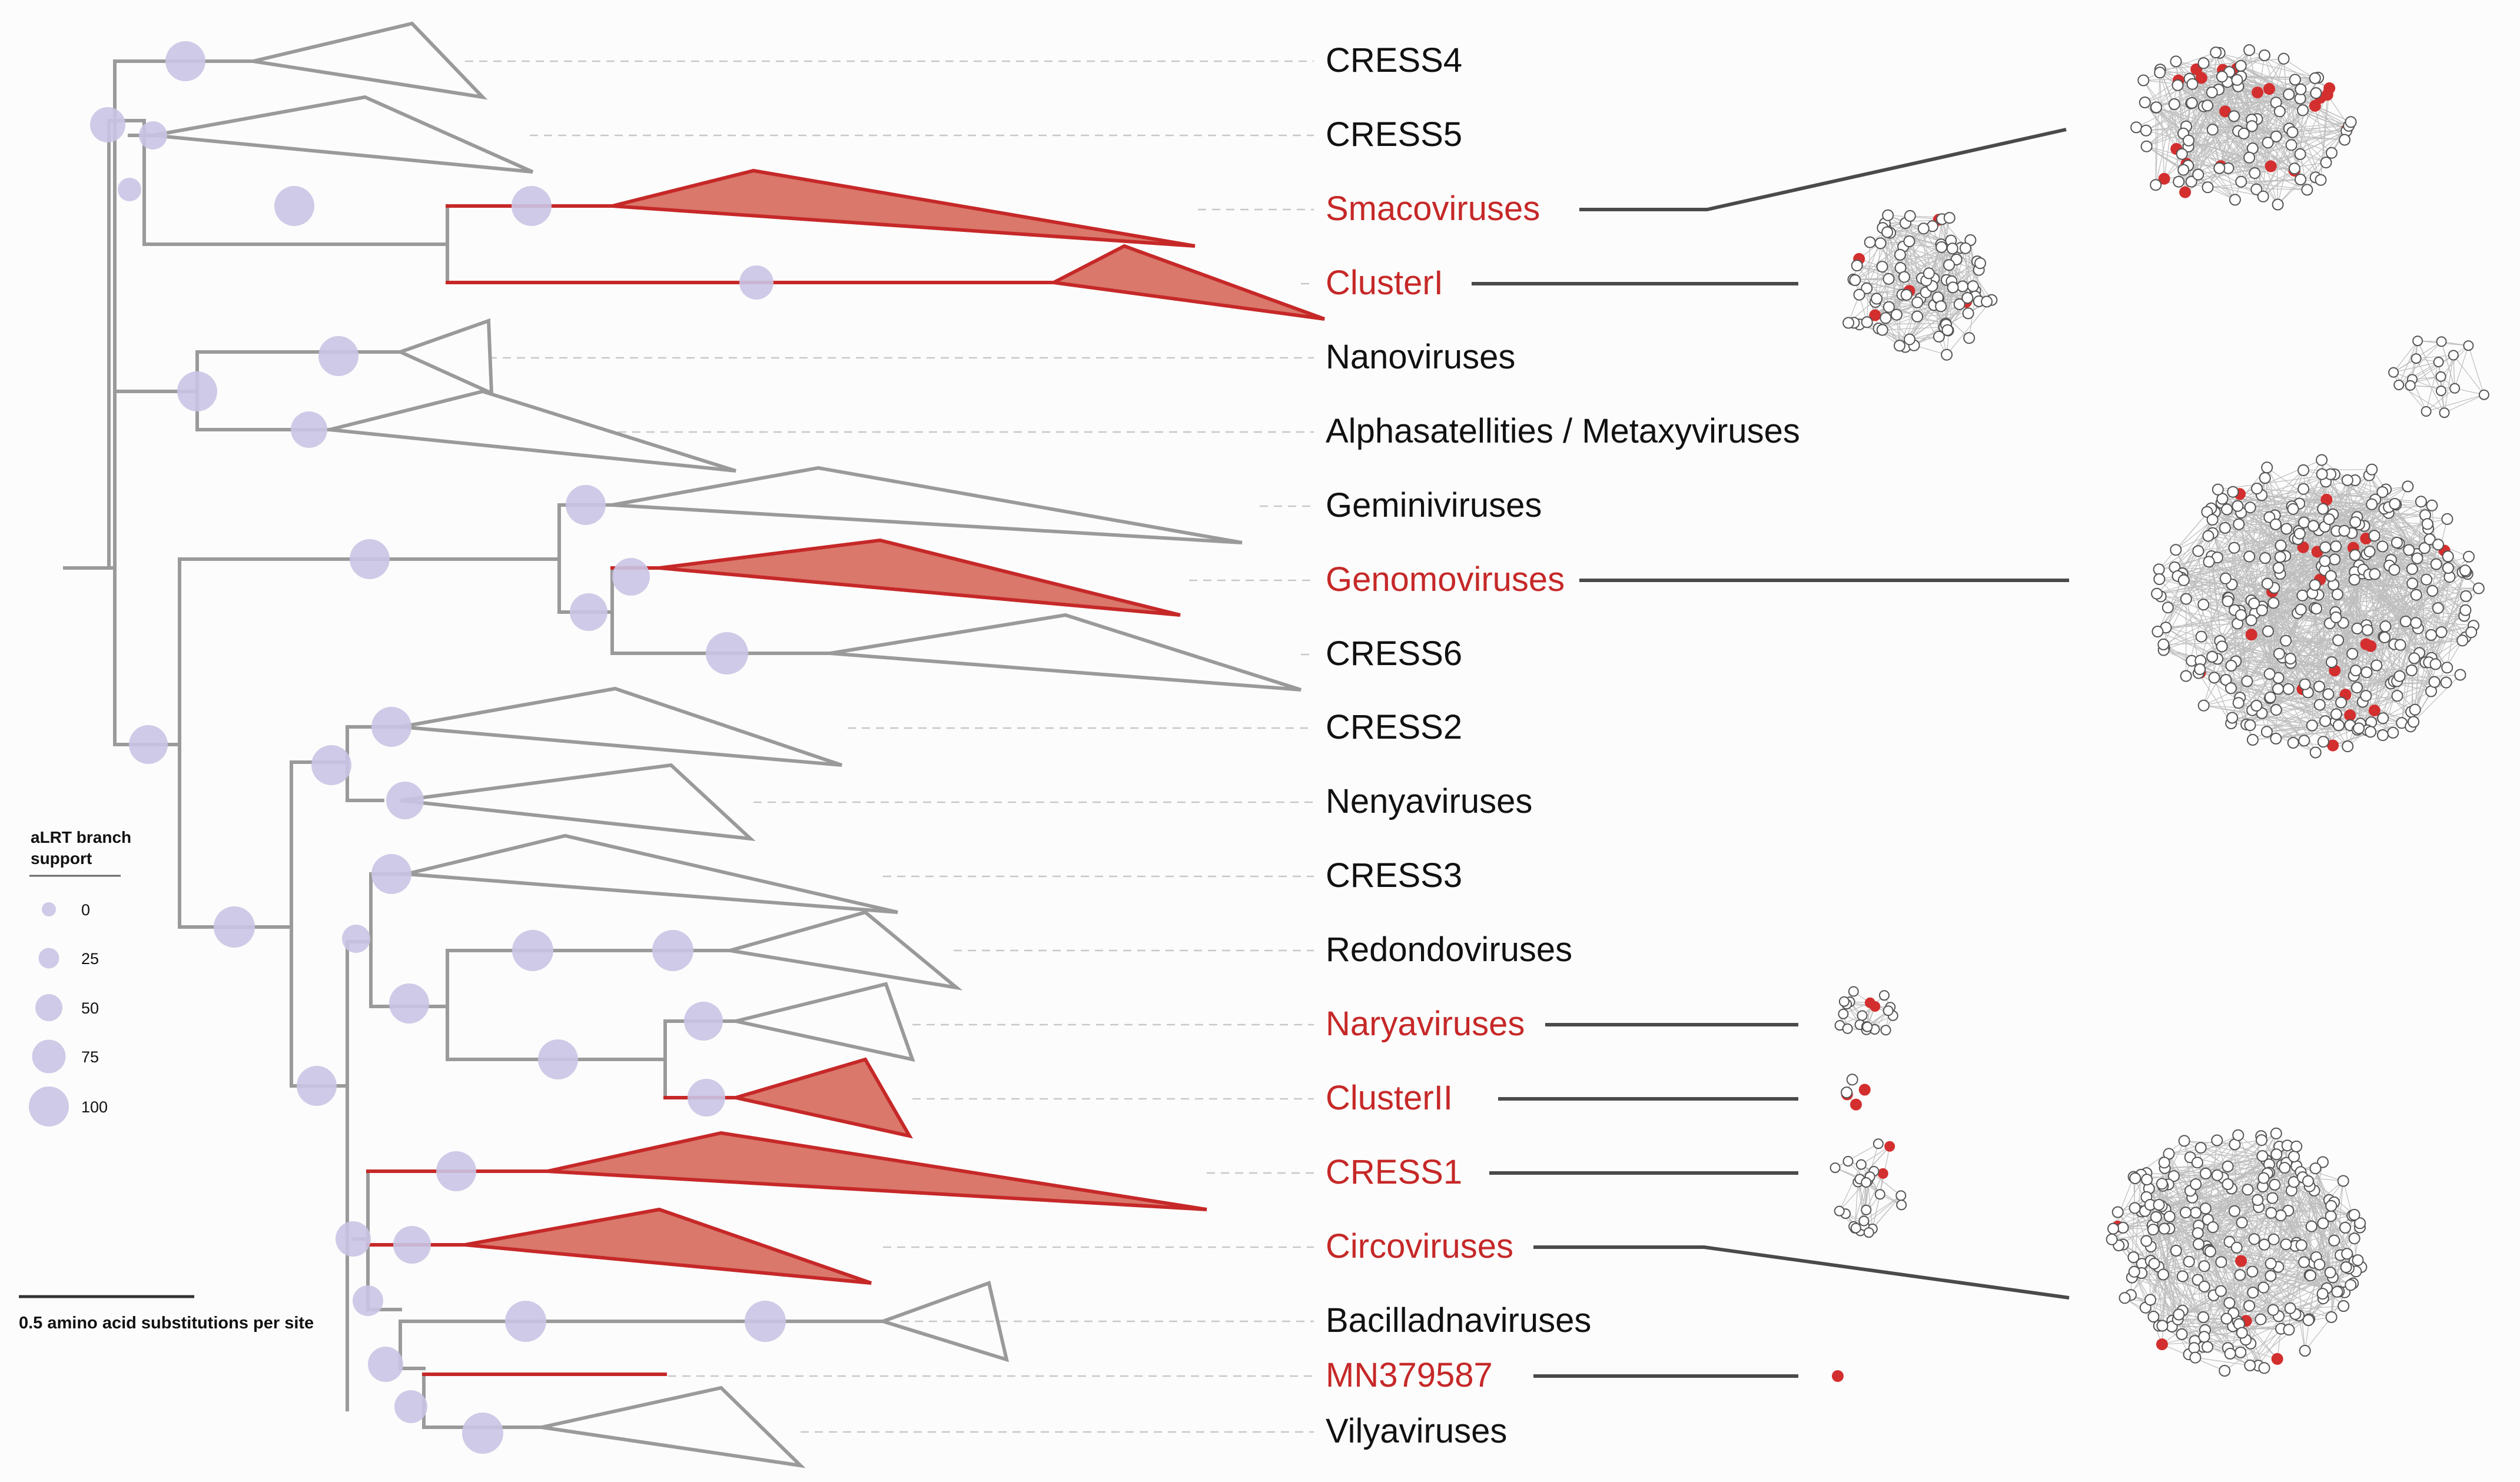 The image size is (2520, 1482). What do you see at coordinates (343, 134) in the screenshot?
I see `collapsed-clade` at bounding box center [343, 134].